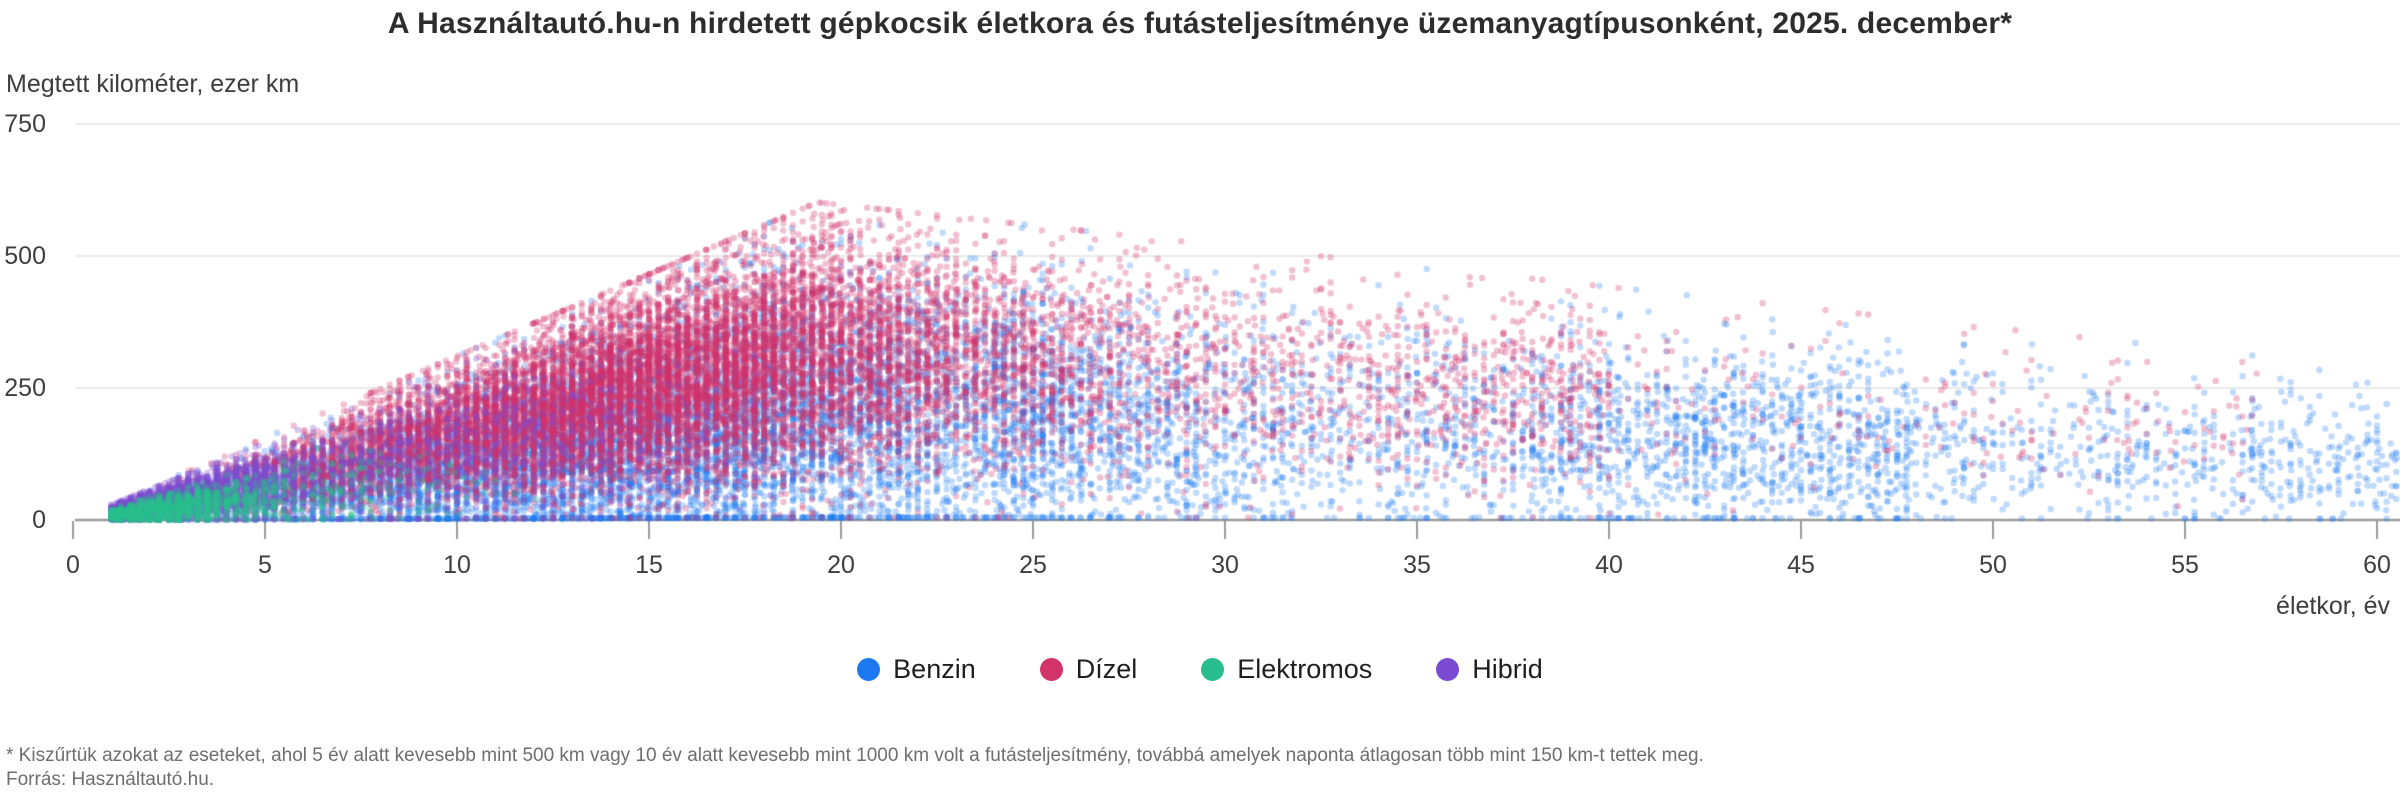 This screenshot has width=2400, height=800. What do you see at coordinates (1417, 565) in the screenshot?
I see `x-tick-label: 35` at bounding box center [1417, 565].